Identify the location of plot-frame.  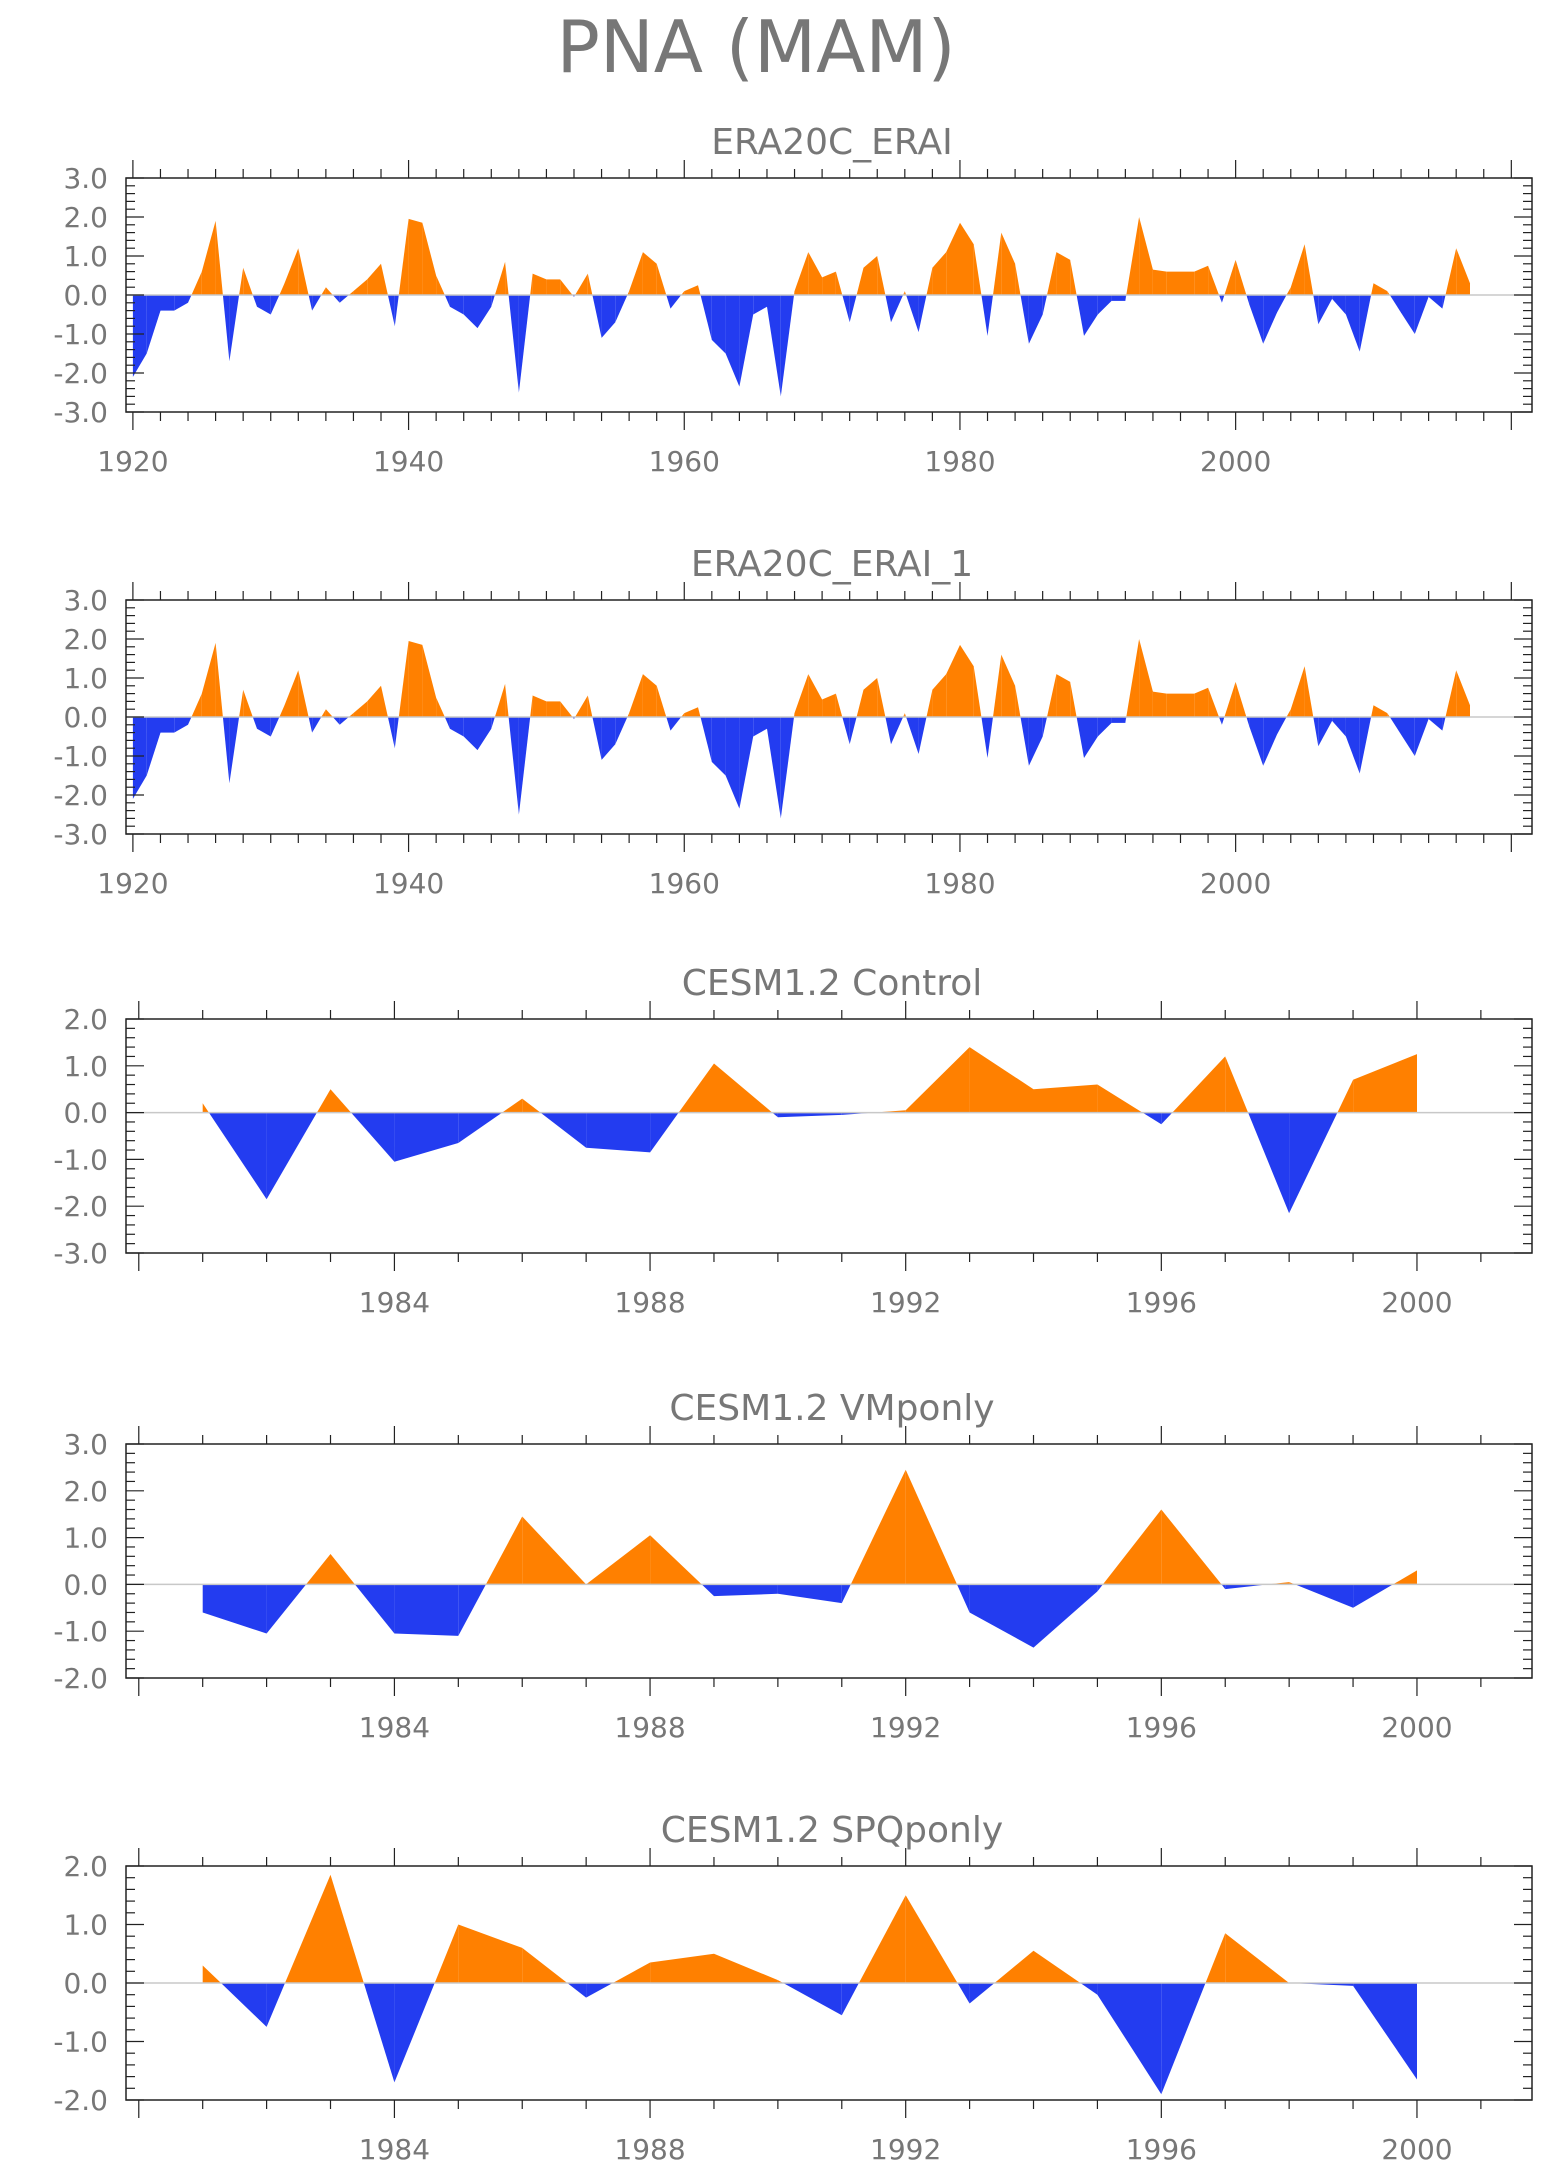
(829, 1561).